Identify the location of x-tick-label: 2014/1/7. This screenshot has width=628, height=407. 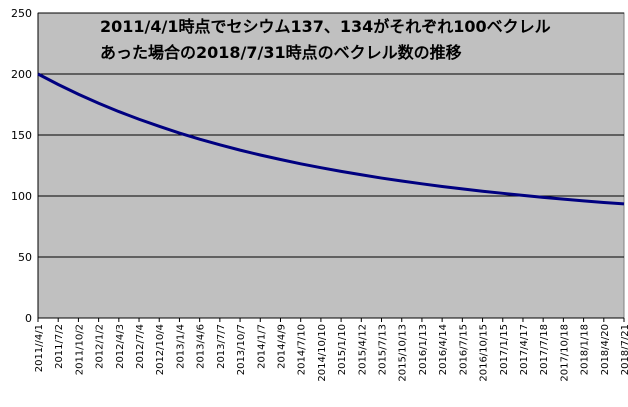
(261, 346).